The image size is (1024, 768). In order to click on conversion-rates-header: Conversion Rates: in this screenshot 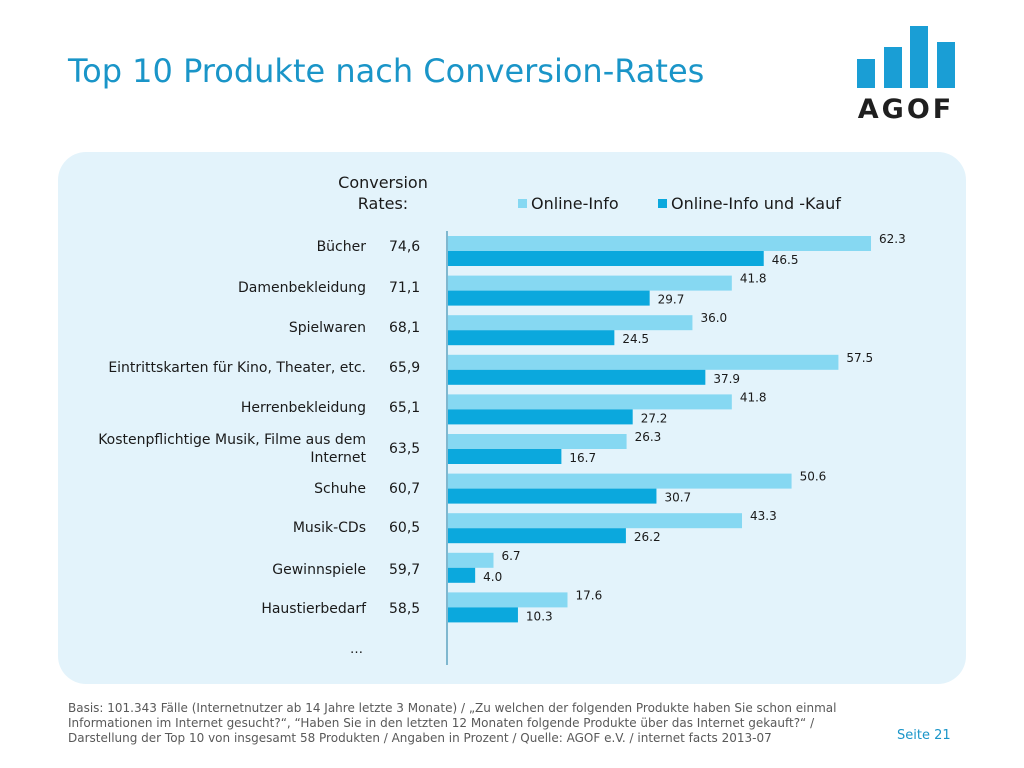, I will do `click(383, 193)`.